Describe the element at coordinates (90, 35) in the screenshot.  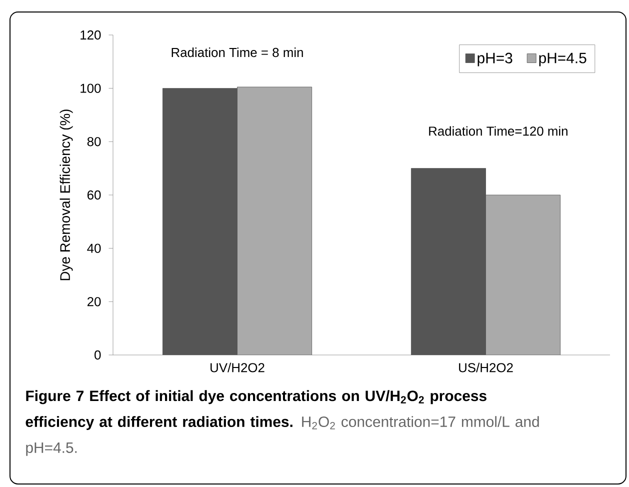
I see `y-tick-label: 120` at that location.